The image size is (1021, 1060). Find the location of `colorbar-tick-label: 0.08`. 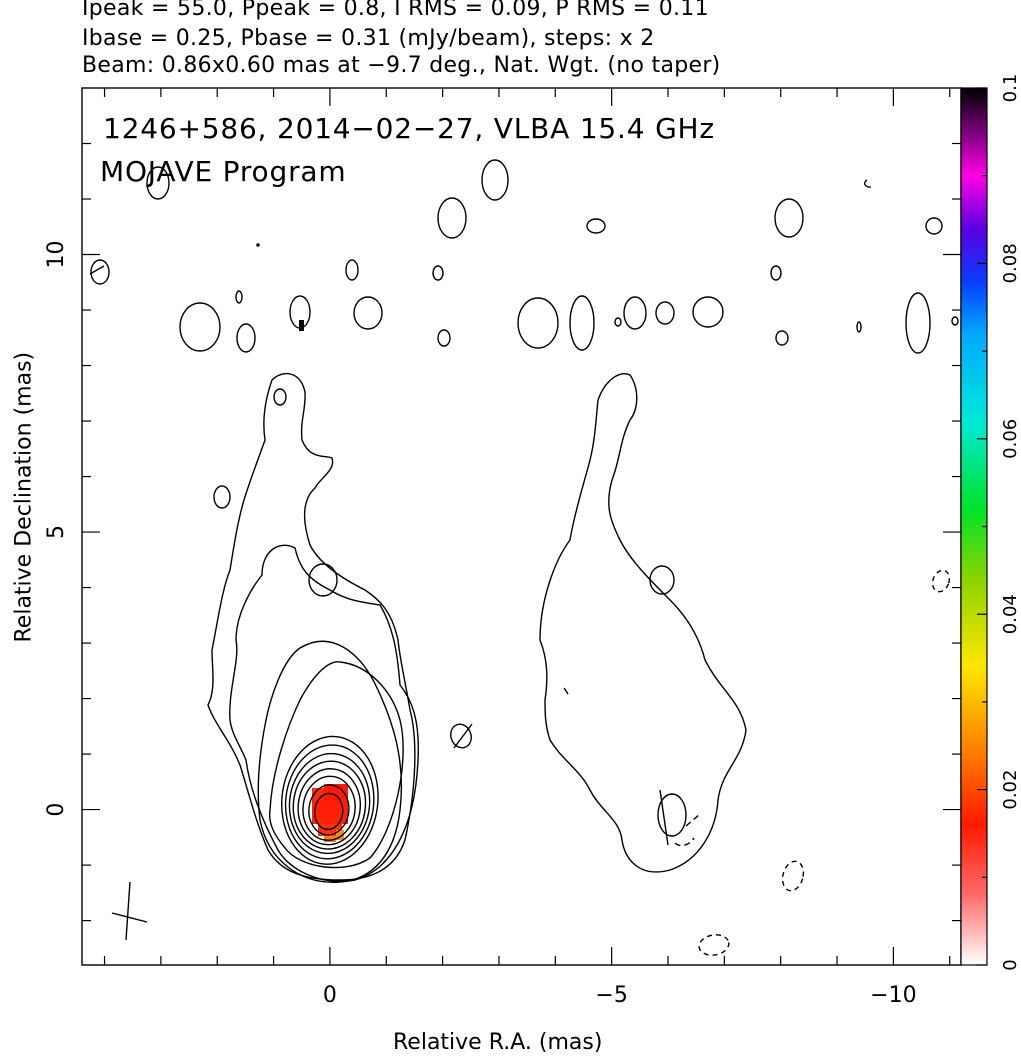

colorbar-tick-label: 0.08 is located at coordinates (1010, 263).